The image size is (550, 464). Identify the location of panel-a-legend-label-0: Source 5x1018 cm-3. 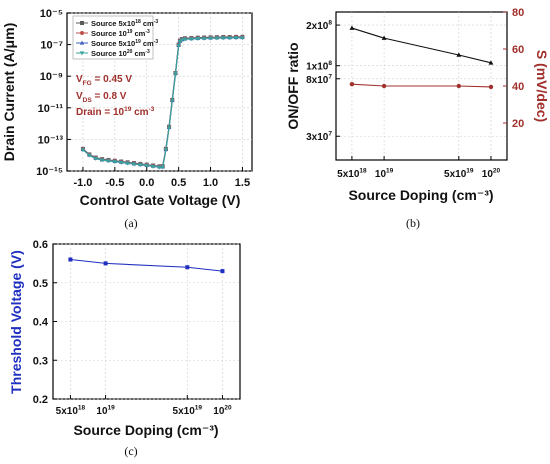
(124, 23).